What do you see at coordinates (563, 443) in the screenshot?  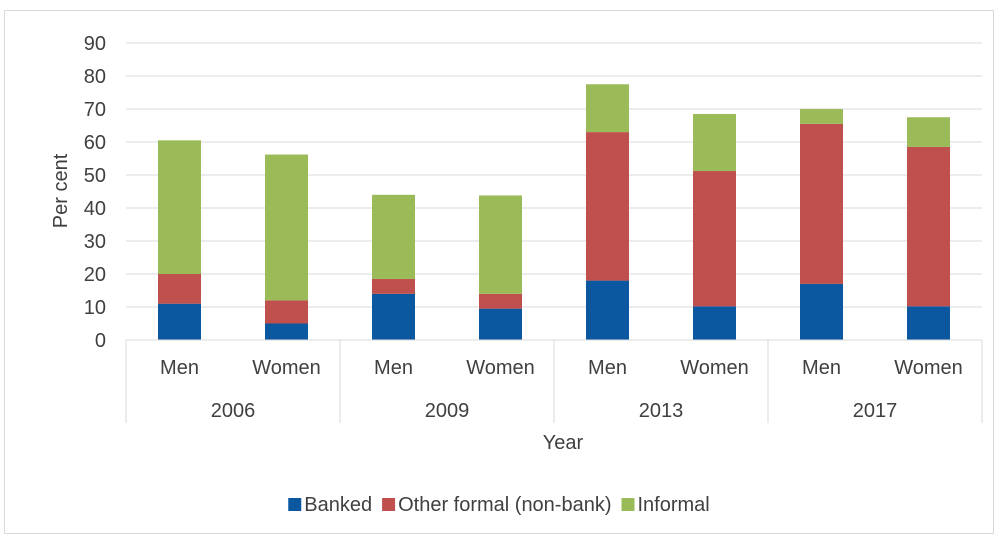 I see `x-axis-title: Year` at bounding box center [563, 443].